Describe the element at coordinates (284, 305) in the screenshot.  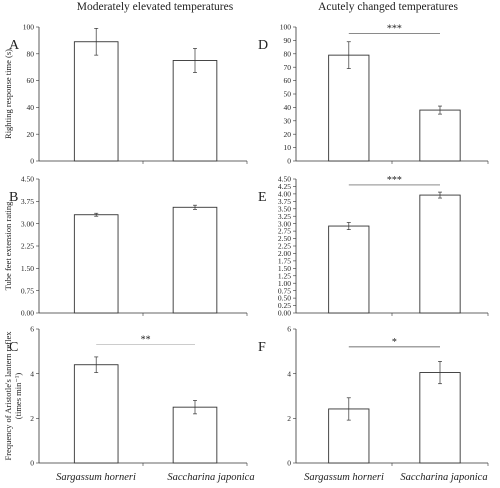
I see `y-tick-label: 0.25` at that location.